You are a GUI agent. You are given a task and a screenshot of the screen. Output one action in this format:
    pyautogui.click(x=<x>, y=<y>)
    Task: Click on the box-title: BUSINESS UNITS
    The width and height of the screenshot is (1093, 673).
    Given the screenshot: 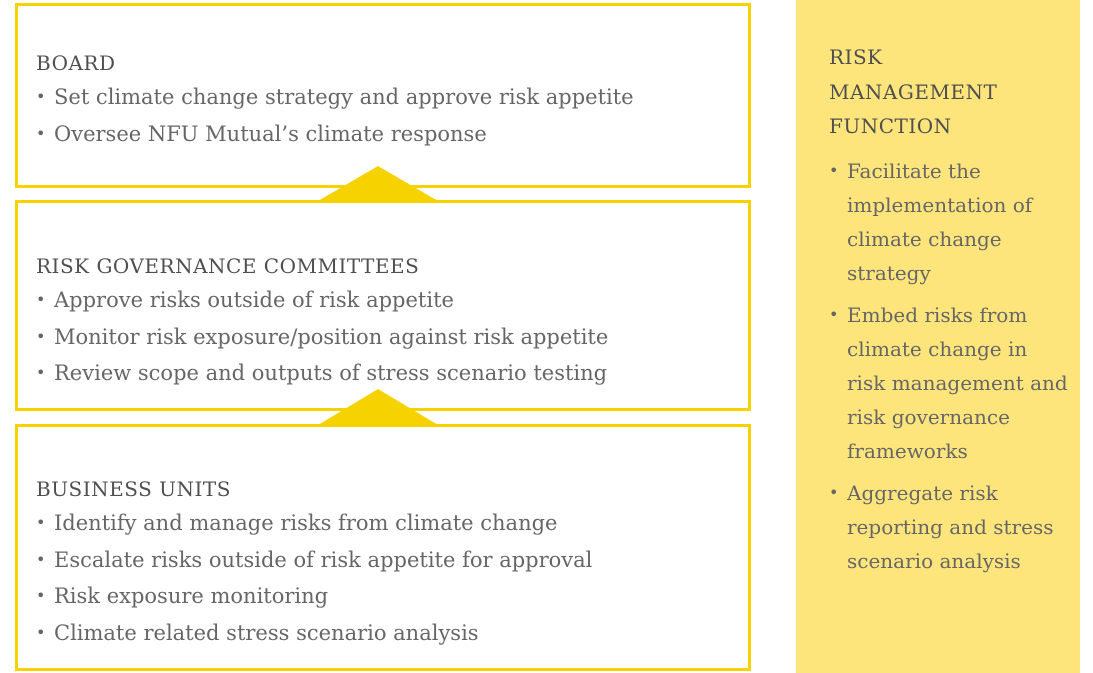 What is the action you would take?
    pyautogui.click(x=133, y=489)
    